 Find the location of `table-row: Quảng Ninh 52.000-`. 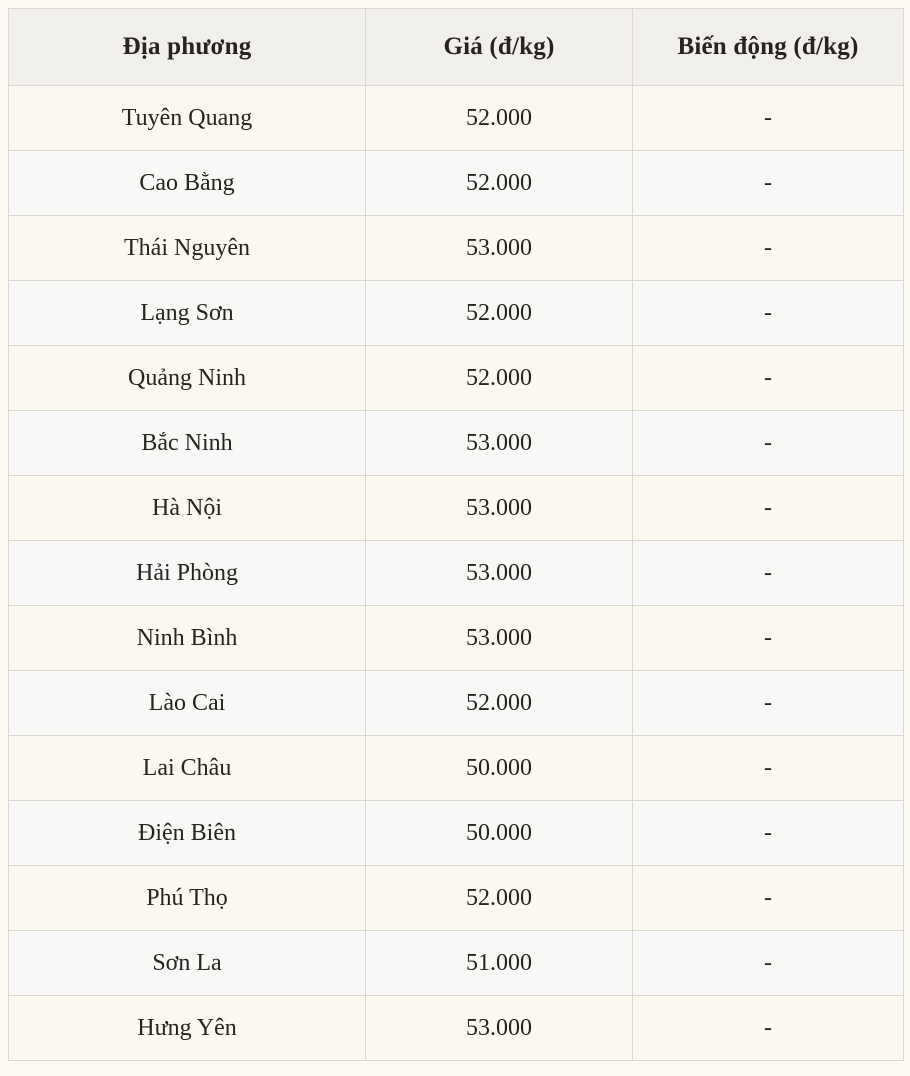

table-row: Quảng Ninh 52.000- is located at coordinates (456, 378).